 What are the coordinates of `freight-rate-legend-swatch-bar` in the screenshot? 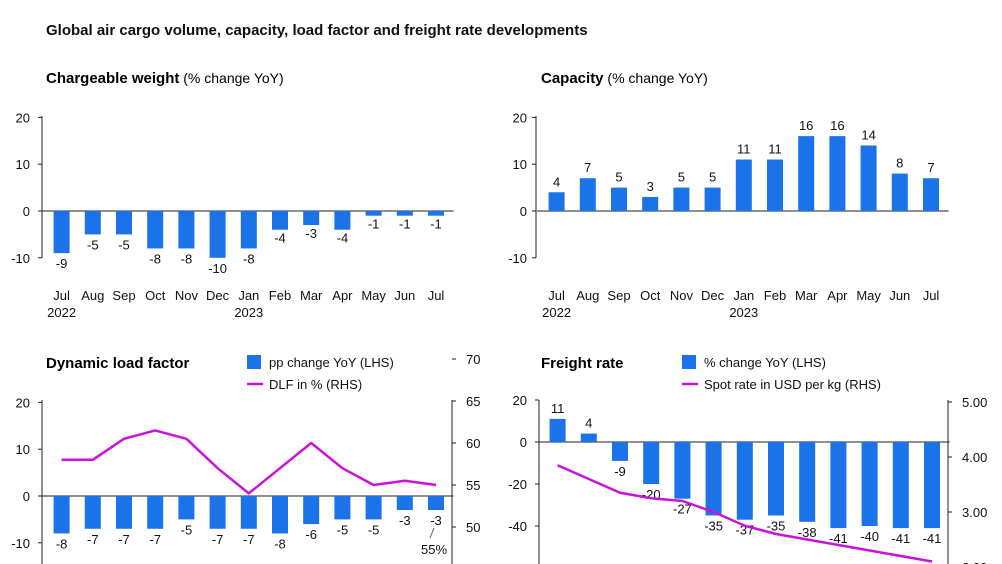 It's located at (689, 362).